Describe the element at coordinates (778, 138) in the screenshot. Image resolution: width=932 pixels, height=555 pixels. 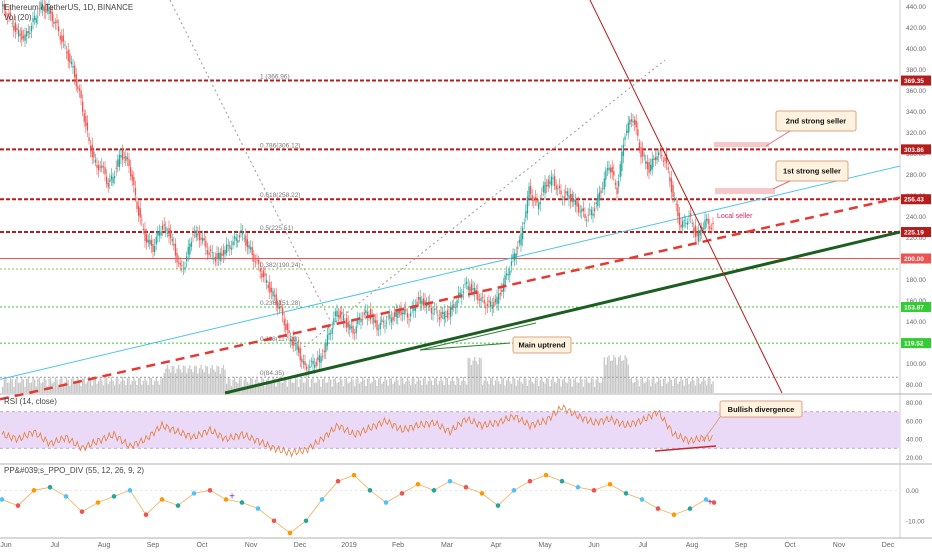
I see `callout-pointer` at that location.